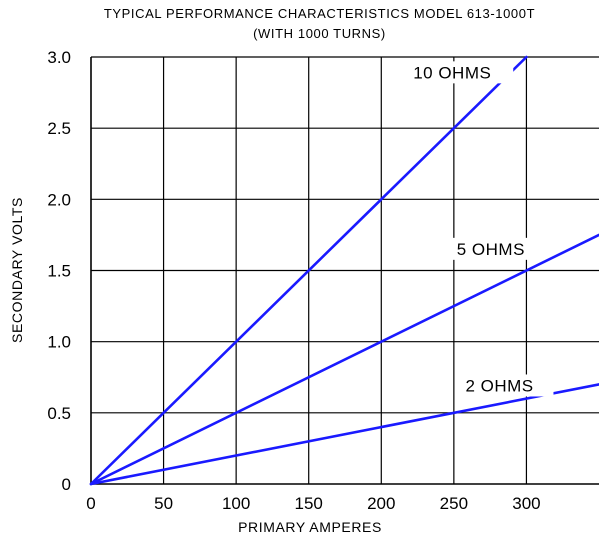 The height and width of the screenshot is (539, 599). Describe the element at coordinates (17, 270) in the screenshot. I see `y-axis-label: SECONDARY VOLTS` at that location.